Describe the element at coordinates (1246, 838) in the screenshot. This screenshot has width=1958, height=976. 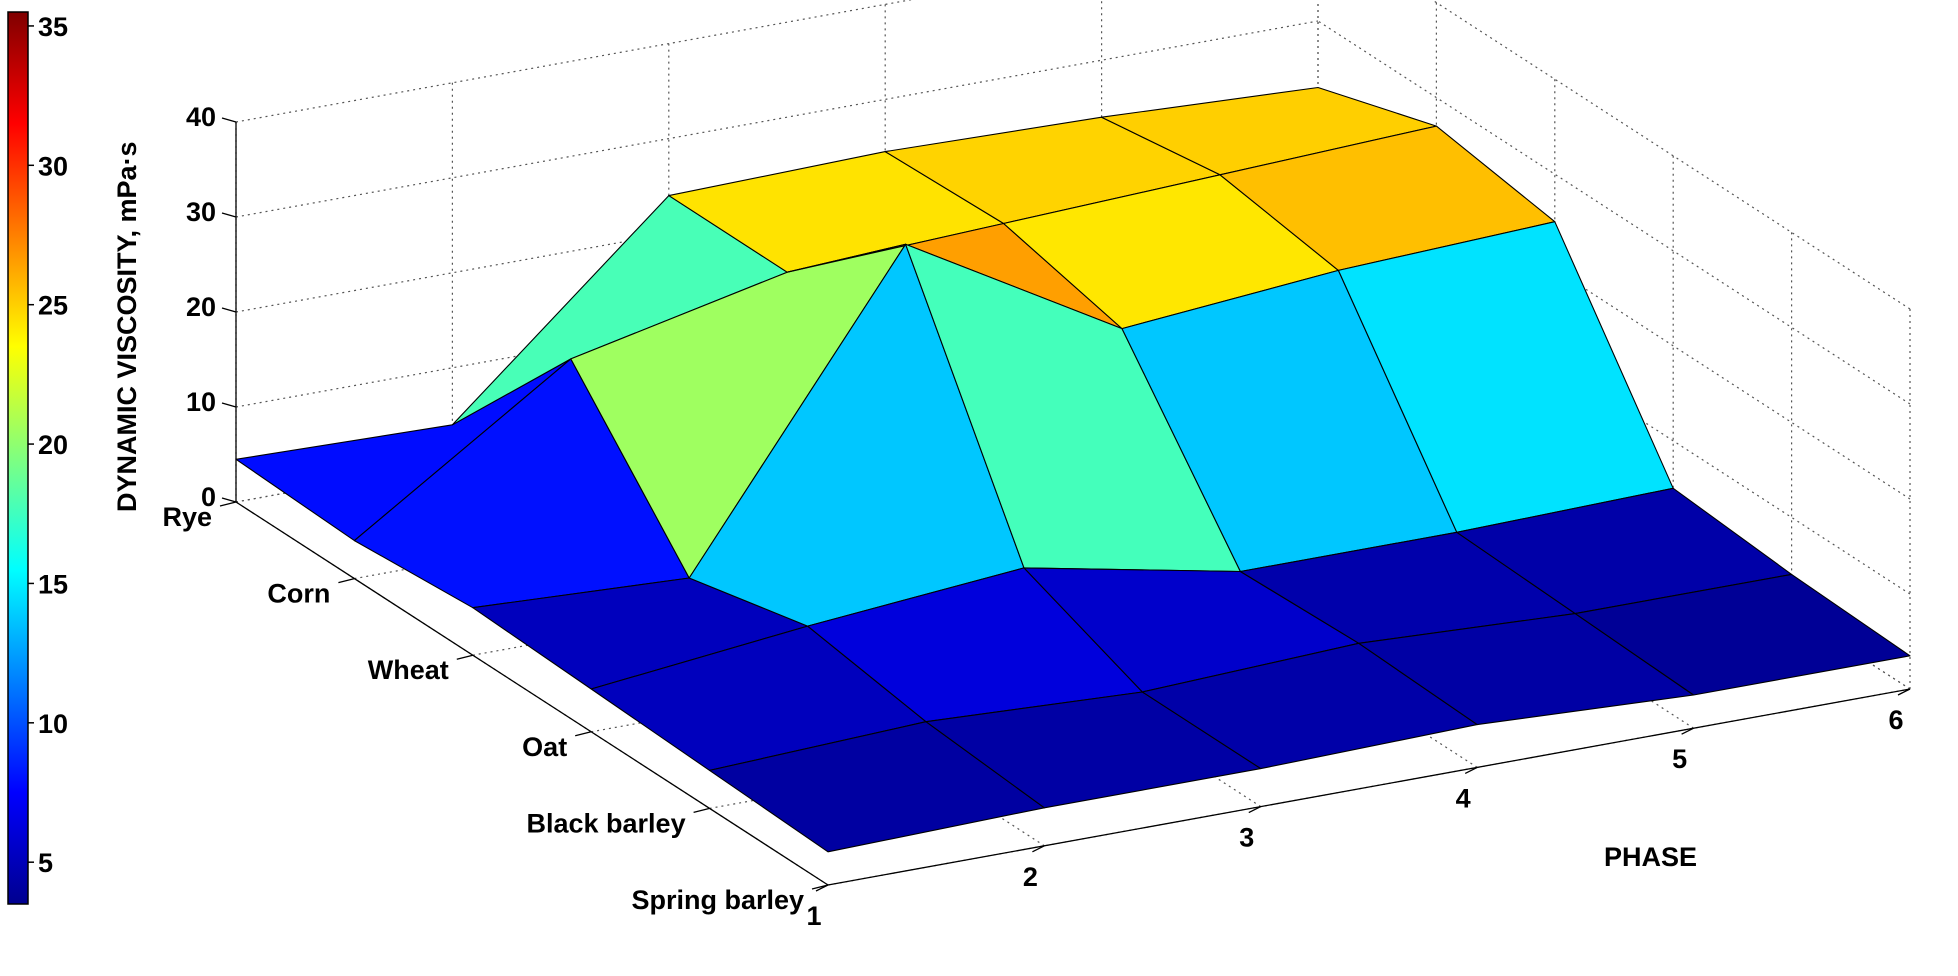
I see `x-tick-label: 3` at that location.